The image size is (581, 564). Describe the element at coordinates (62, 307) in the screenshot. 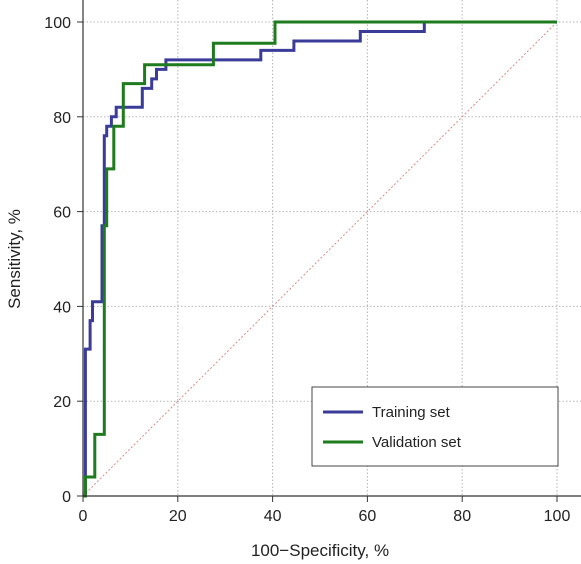

I see `y-tick-label: 40` at that location.